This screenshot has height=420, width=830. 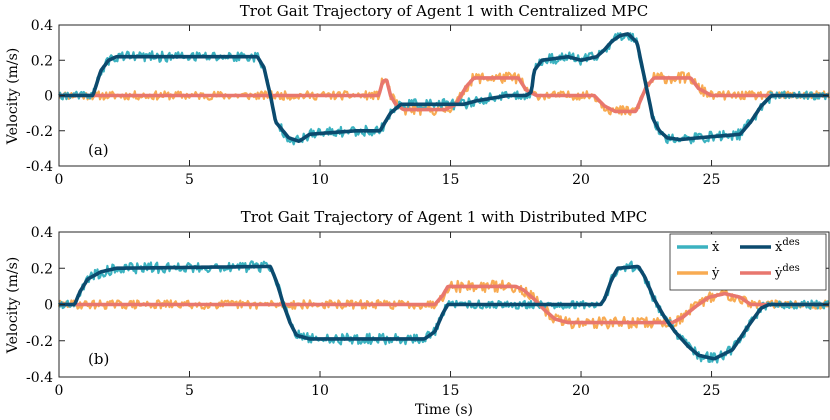 I want to click on legend-box, so click(x=748, y=262).